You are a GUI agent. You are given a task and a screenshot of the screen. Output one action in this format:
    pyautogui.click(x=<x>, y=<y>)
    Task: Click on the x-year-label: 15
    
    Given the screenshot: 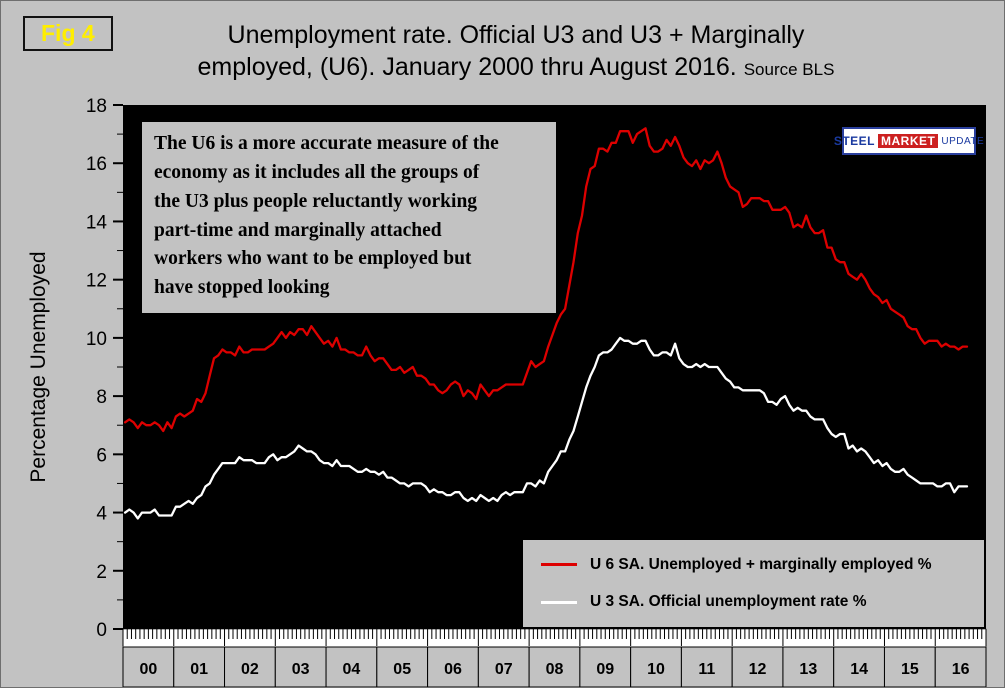 What is the action you would take?
    pyautogui.click(x=910, y=669)
    